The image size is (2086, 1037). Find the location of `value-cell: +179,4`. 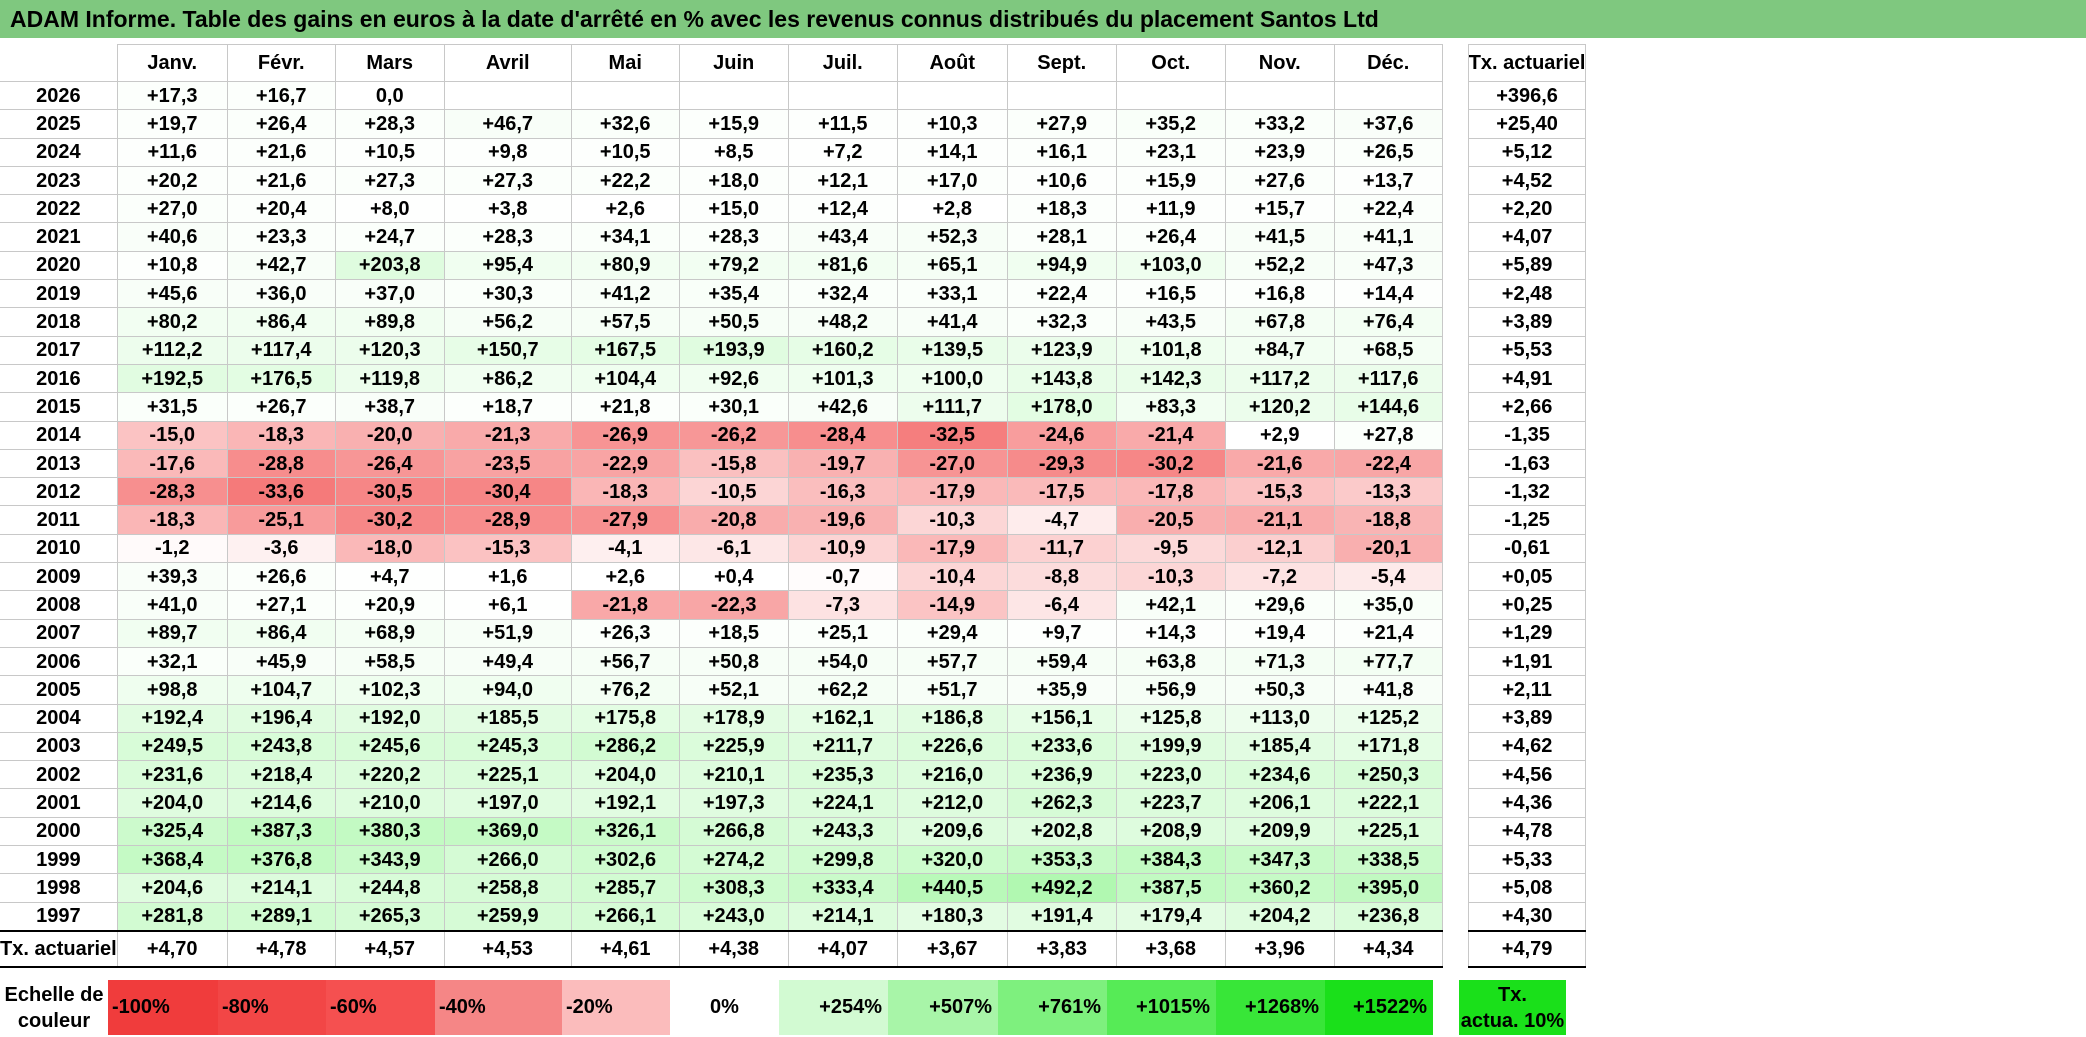

value-cell: +179,4 is located at coordinates (1170, 916).